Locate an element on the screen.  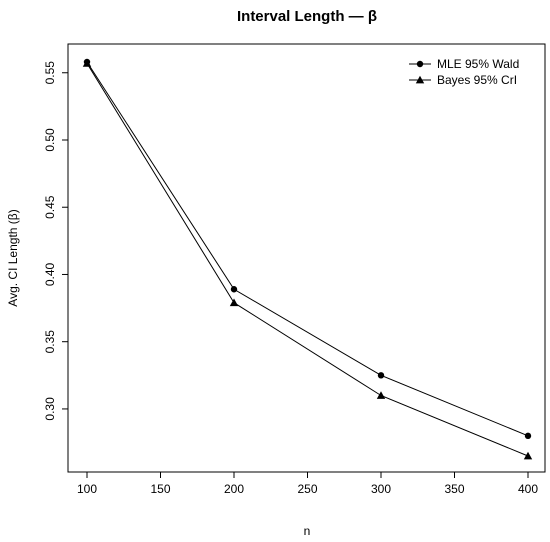
legend-box is located at coordinates (470, 73).